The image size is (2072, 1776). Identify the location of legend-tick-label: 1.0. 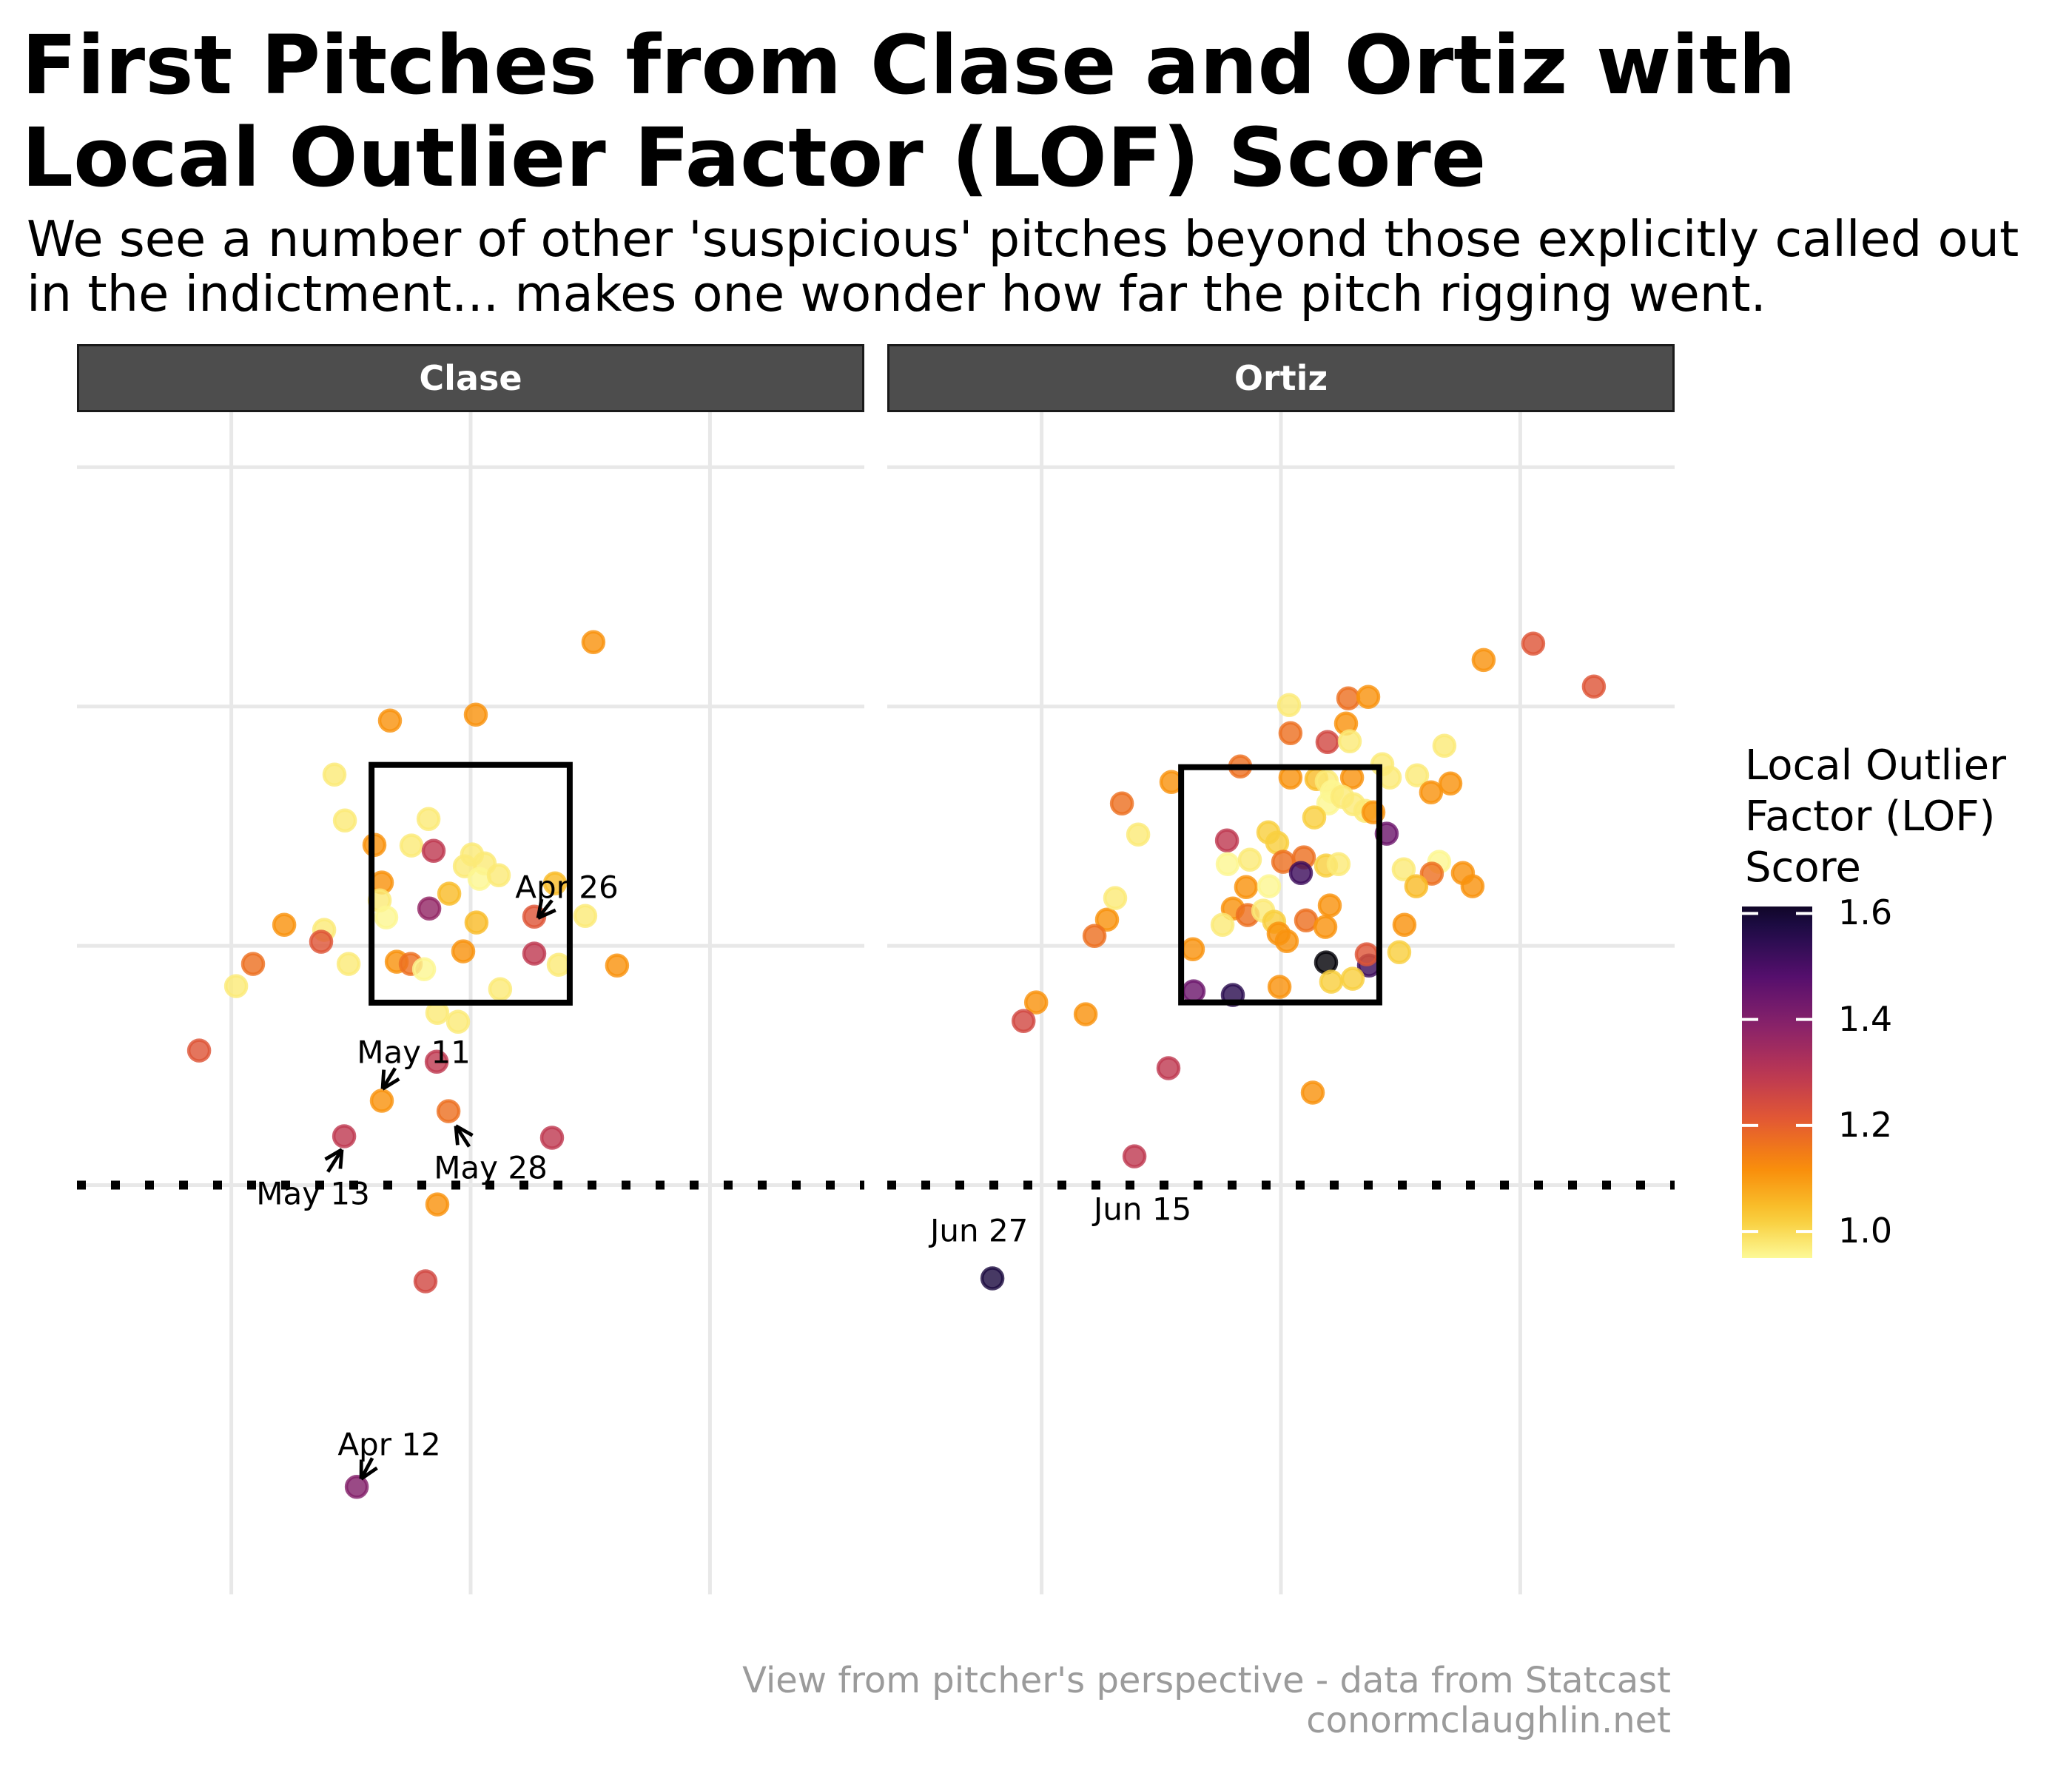
(1865, 1231).